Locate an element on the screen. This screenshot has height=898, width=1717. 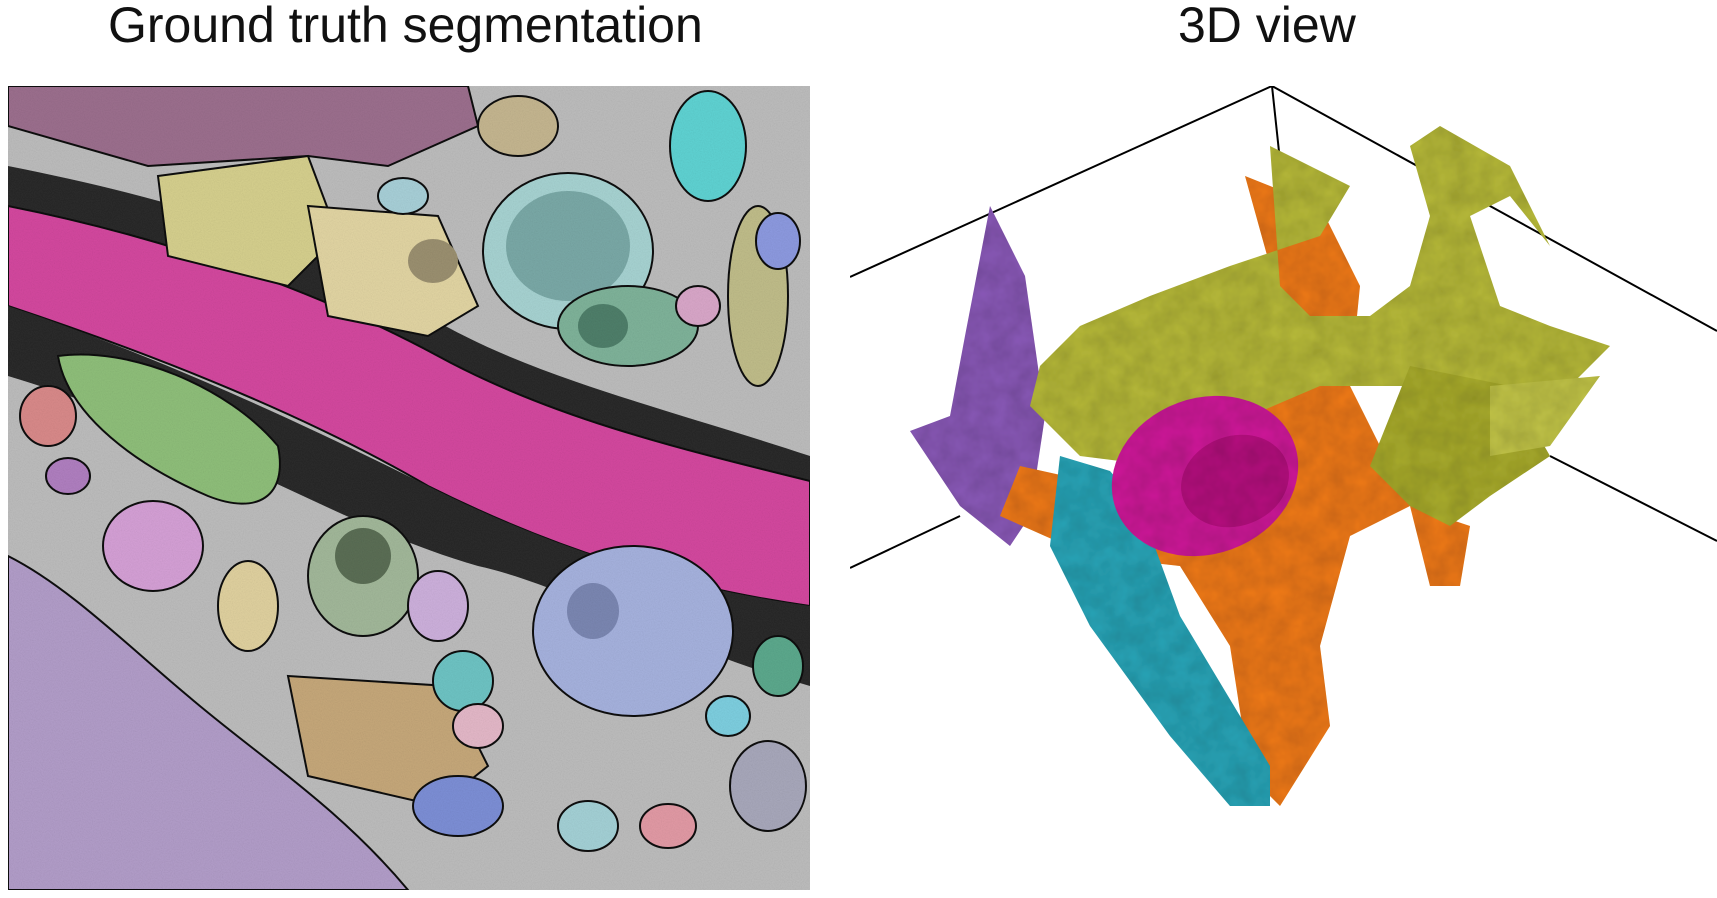
left-panel-title: Ground truth segmentation is located at coordinates (405, 26).